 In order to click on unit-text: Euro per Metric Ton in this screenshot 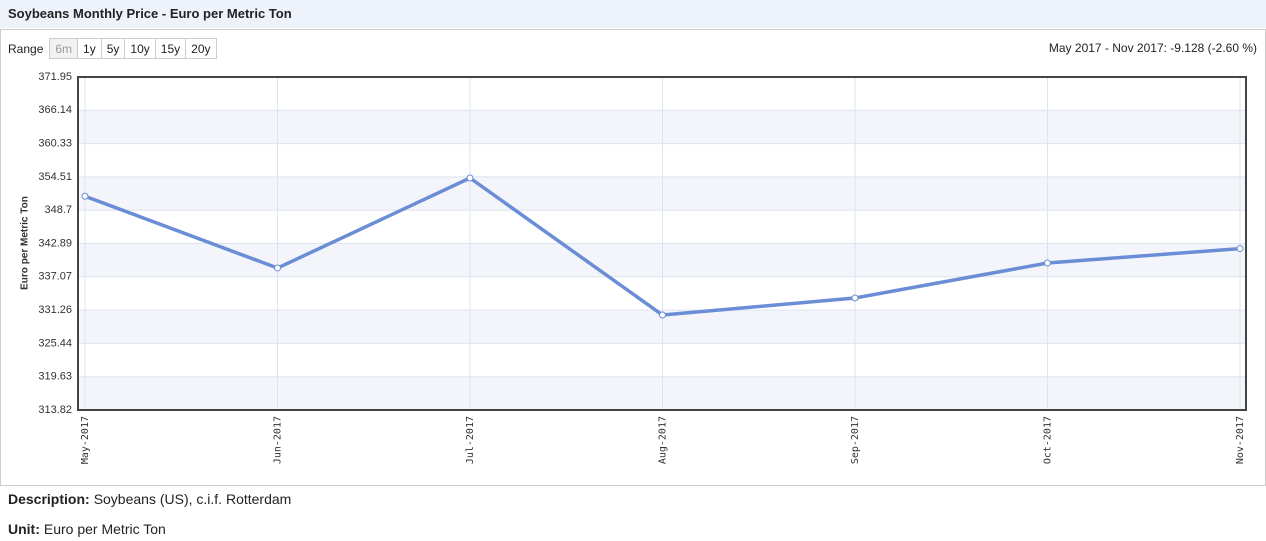, I will do `click(104, 529)`.